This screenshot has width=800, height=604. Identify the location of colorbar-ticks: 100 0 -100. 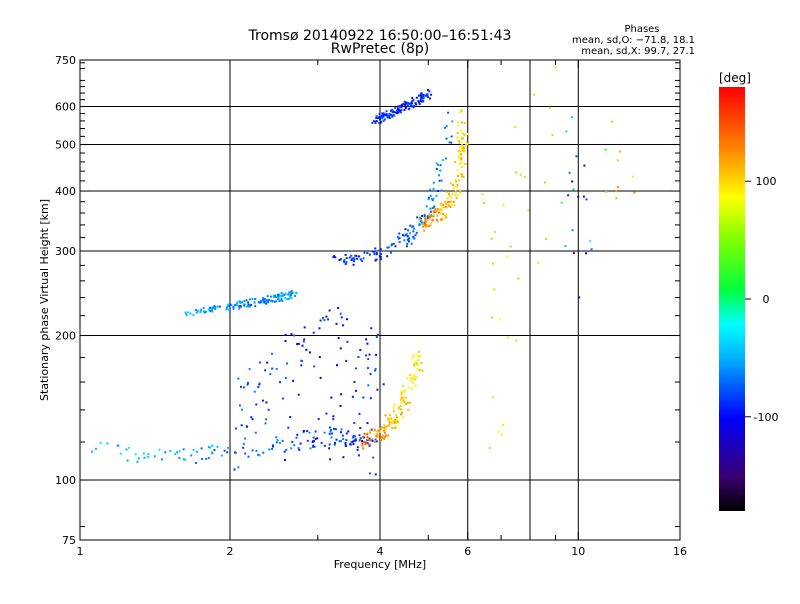
(761, 299).